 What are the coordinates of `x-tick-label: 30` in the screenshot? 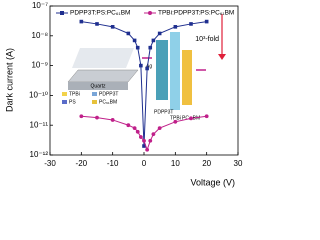 It's located at (238, 163).